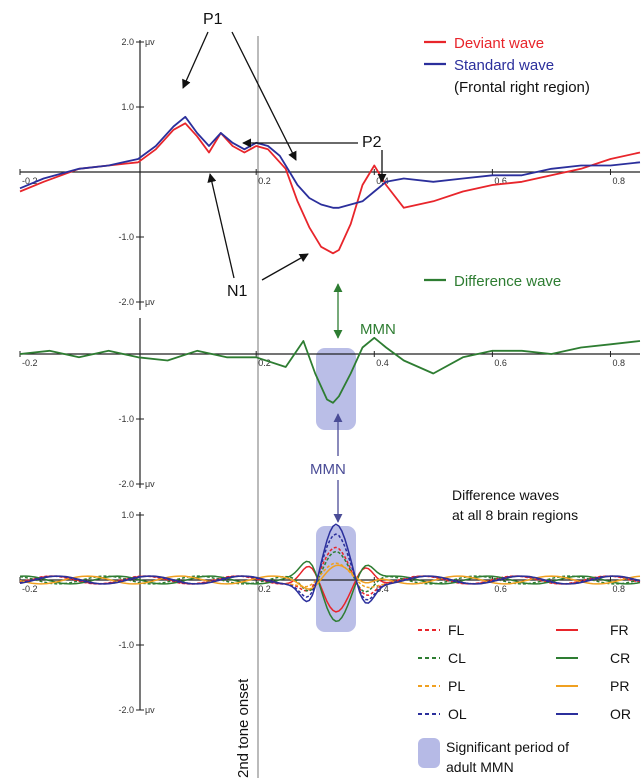 Image resolution: width=641 pixels, height=784 pixels. I want to click on y-tick-label: 2.0, so click(127, 42).